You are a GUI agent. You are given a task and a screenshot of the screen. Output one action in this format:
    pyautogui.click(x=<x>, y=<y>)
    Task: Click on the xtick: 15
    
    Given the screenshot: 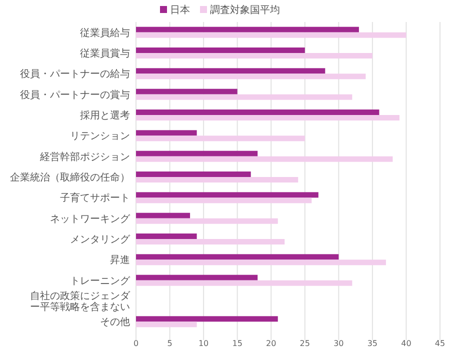 What is the action you would take?
    pyautogui.click(x=237, y=343)
    